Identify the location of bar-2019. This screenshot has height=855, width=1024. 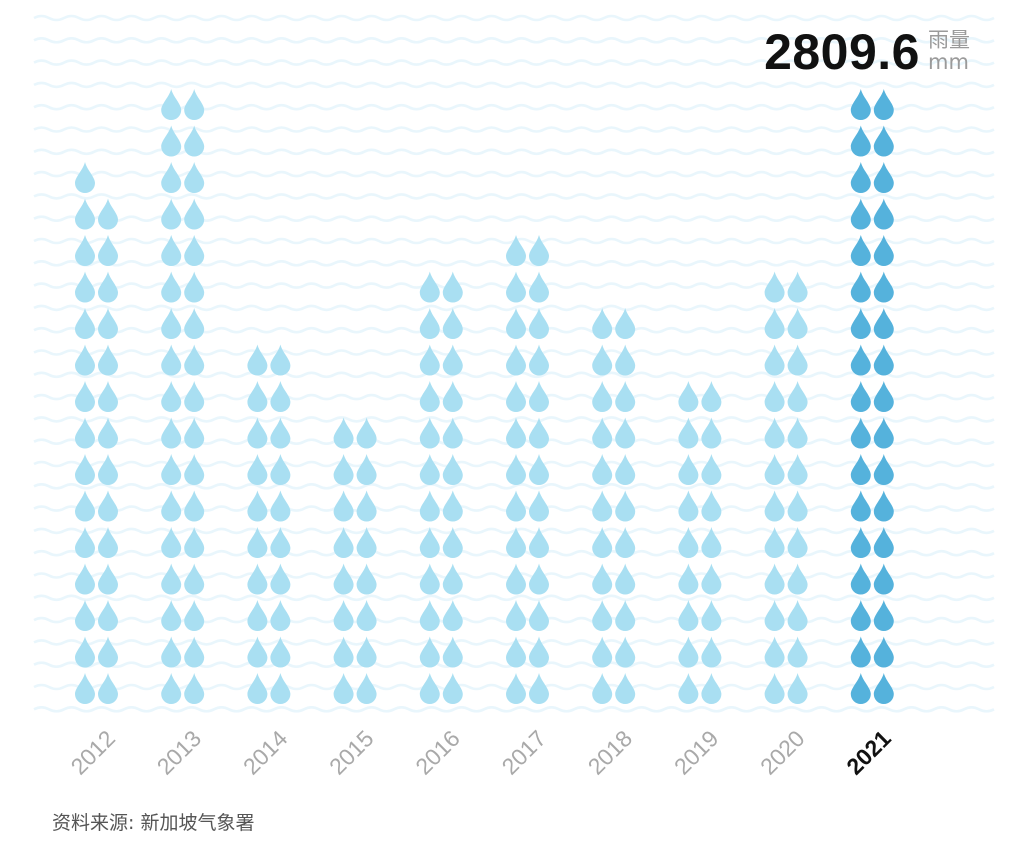
(700, 542).